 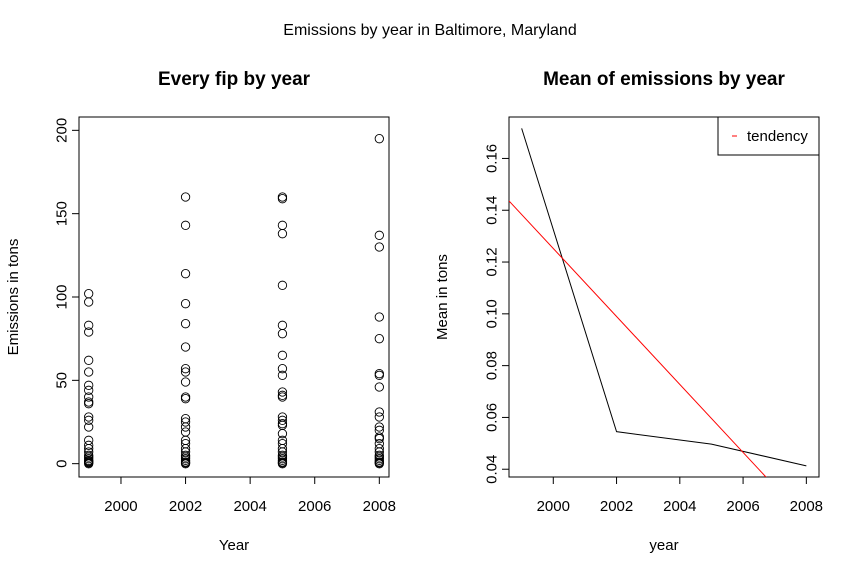 I want to click on y-tick-label: 0, so click(x=62, y=463).